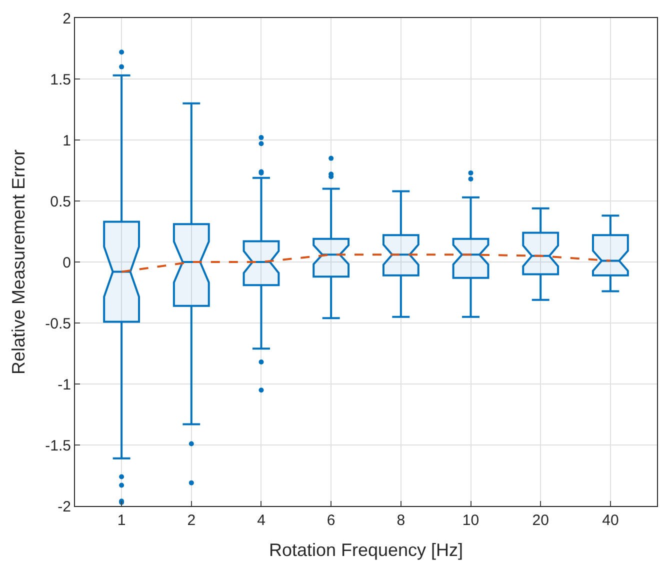 The width and height of the screenshot is (669, 576). I want to click on line-series, so click(366, 263).